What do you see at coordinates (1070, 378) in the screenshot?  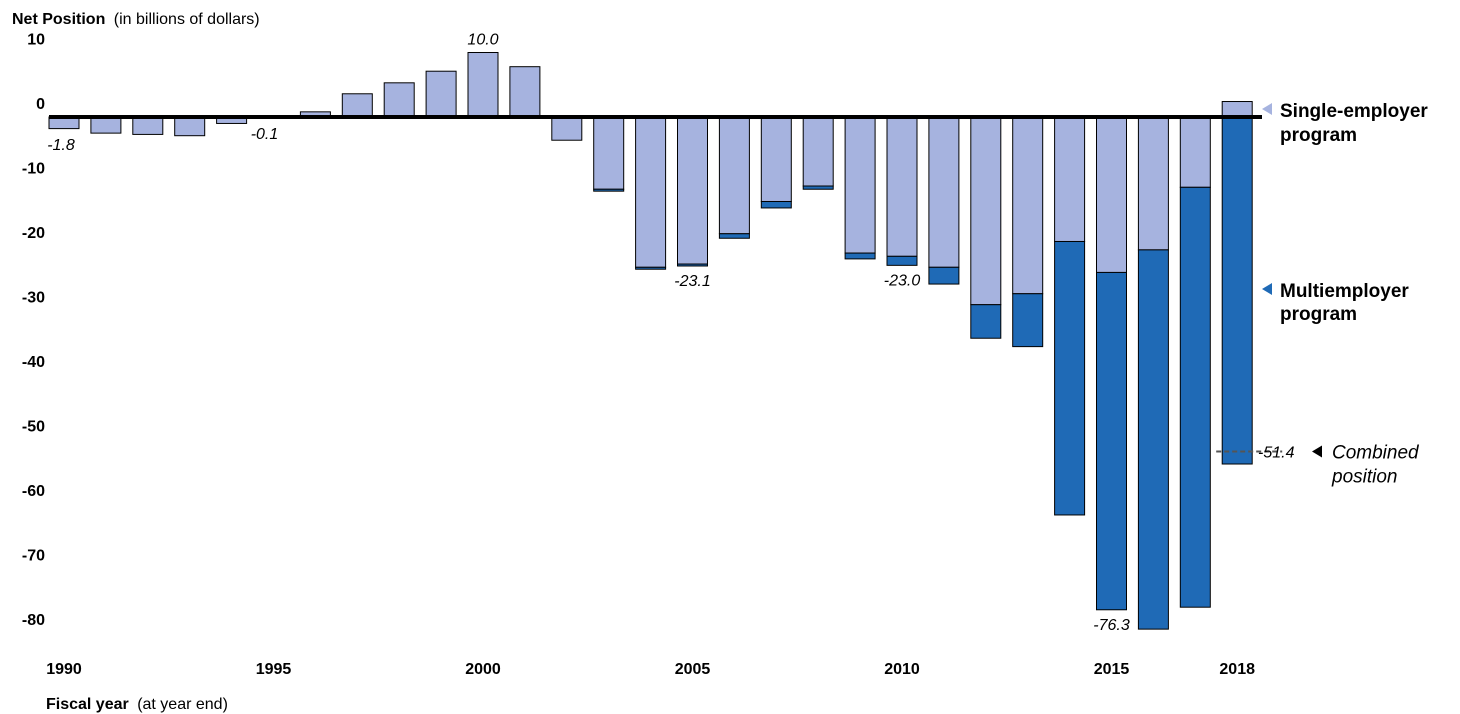 I see `bar-multiemployer-2014` at bounding box center [1070, 378].